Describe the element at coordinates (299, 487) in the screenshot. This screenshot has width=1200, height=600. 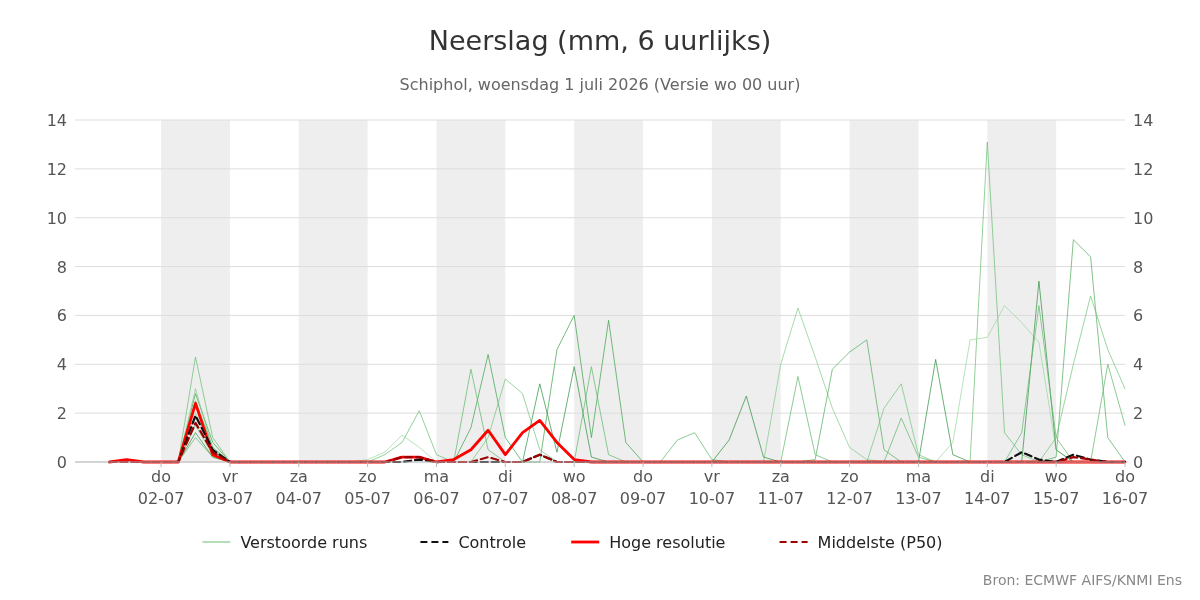
I see `x-tick-label: za 04-07` at that location.